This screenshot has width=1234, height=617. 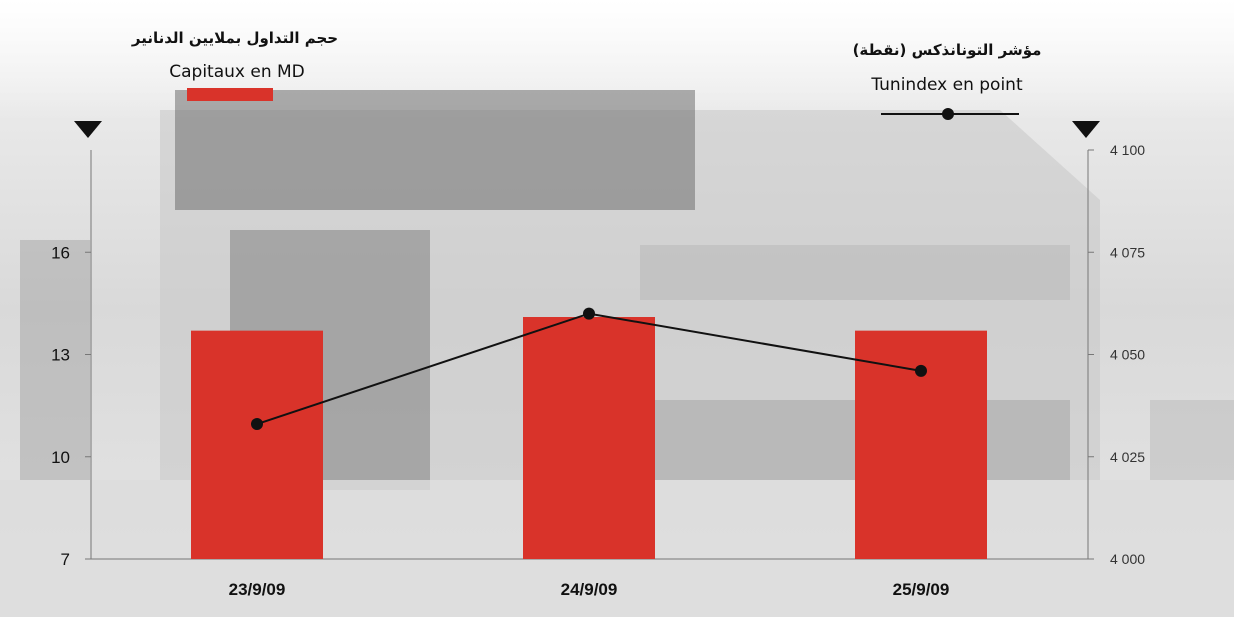 I want to click on x-tick-label: 25/9/09, so click(x=921, y=589).